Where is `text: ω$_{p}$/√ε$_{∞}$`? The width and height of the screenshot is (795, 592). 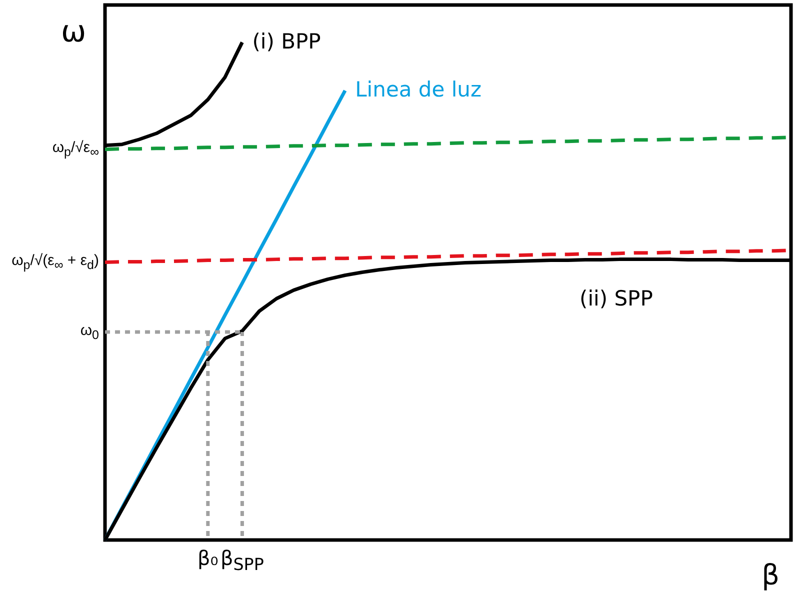 text: ω$_{p}$/√ε$_{∞}$ is located at coordinates (75, 149).